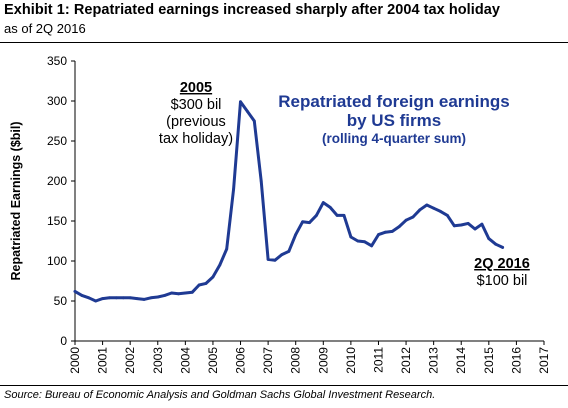  I want to click on x-tick-label: 2010, so click(351, 360).